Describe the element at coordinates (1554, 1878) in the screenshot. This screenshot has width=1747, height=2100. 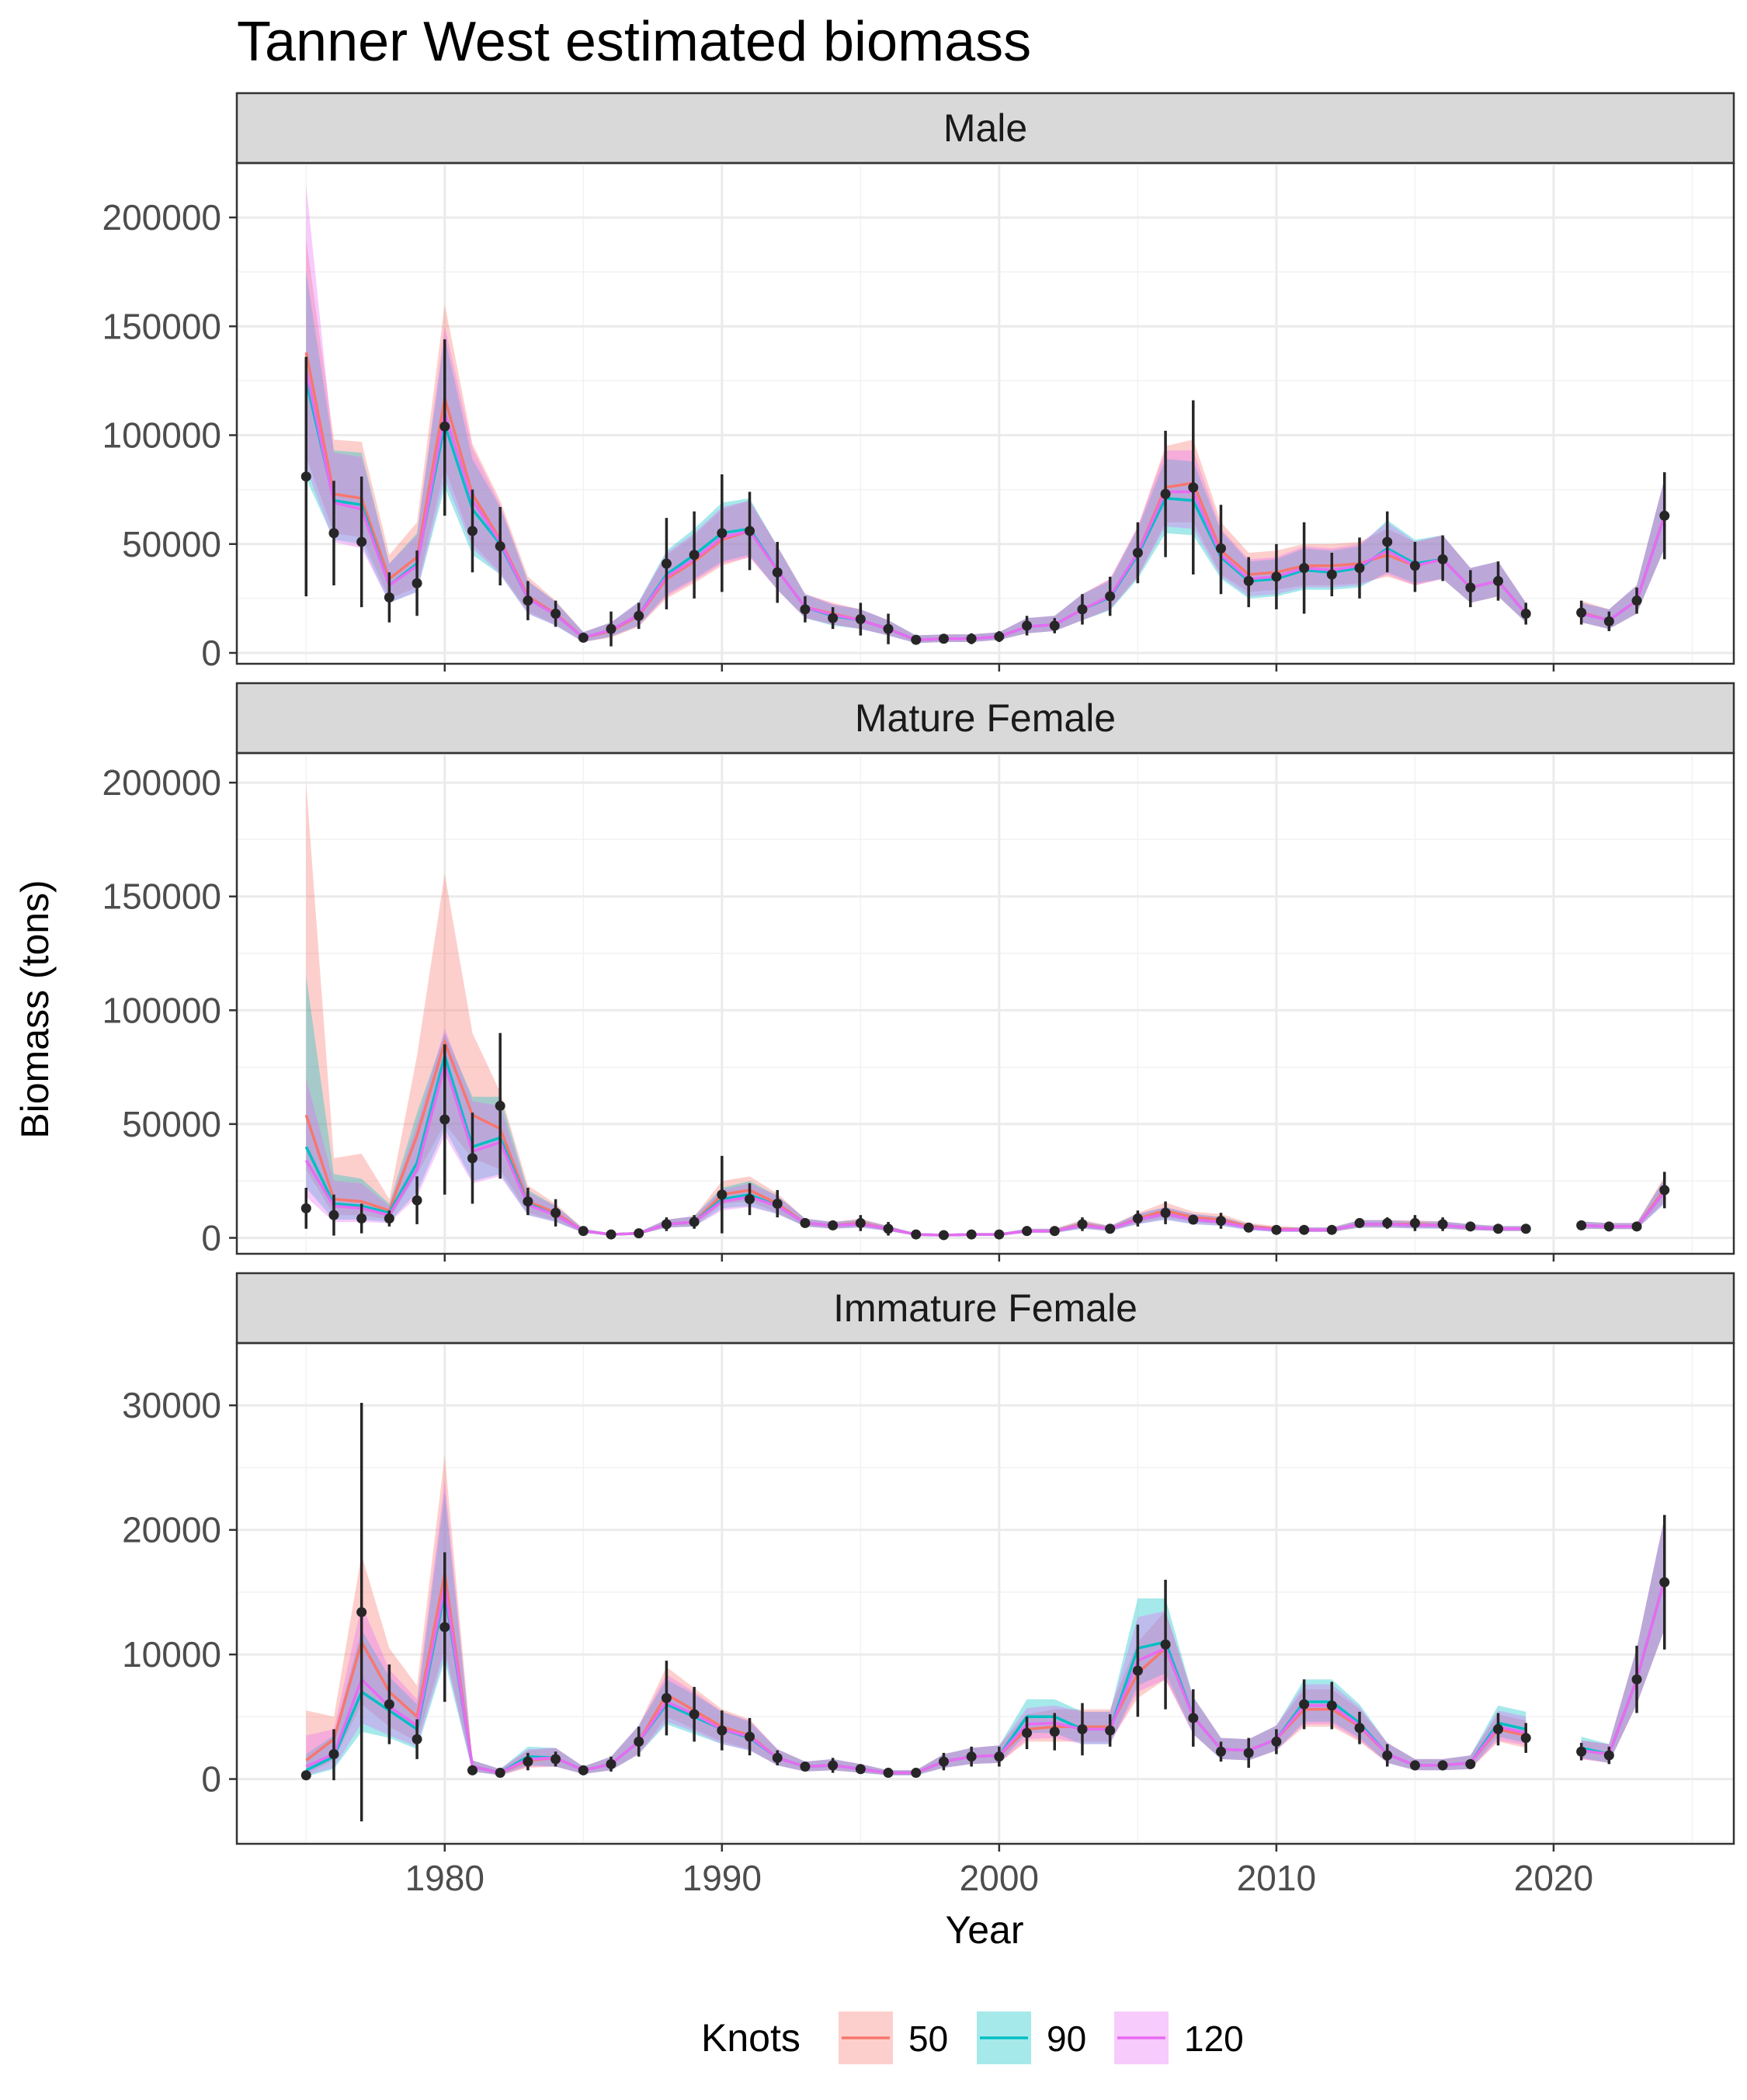
I see `x-tick-label: 2020` at that location.